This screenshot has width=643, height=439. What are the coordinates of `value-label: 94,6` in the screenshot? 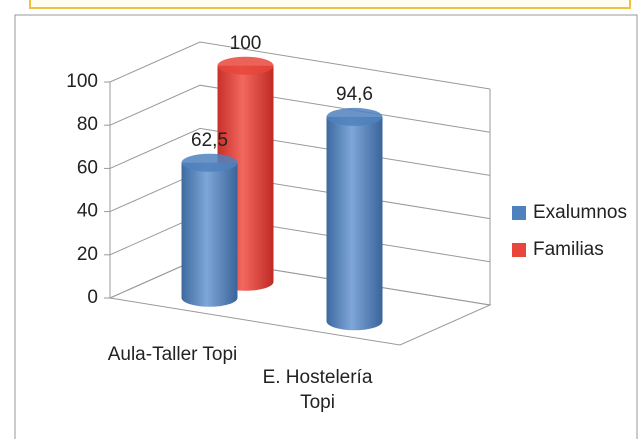 It's located at (354, 94).